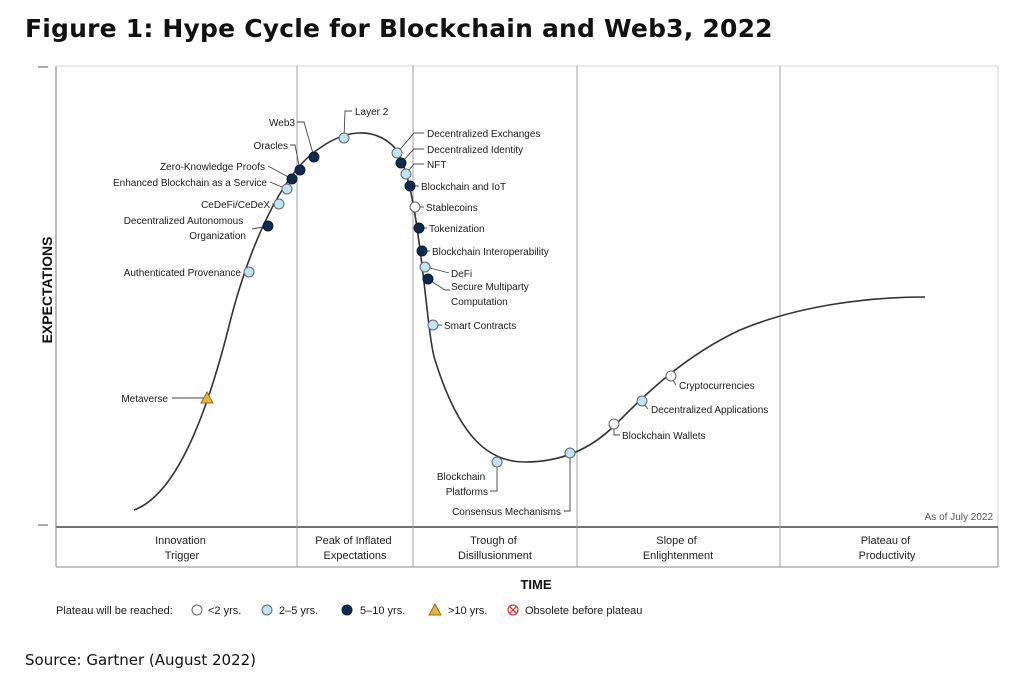 The image size is (1024, 682). Describe the element at coordinates (401, 163) in the screenshot. I see `marker-did` at that location.